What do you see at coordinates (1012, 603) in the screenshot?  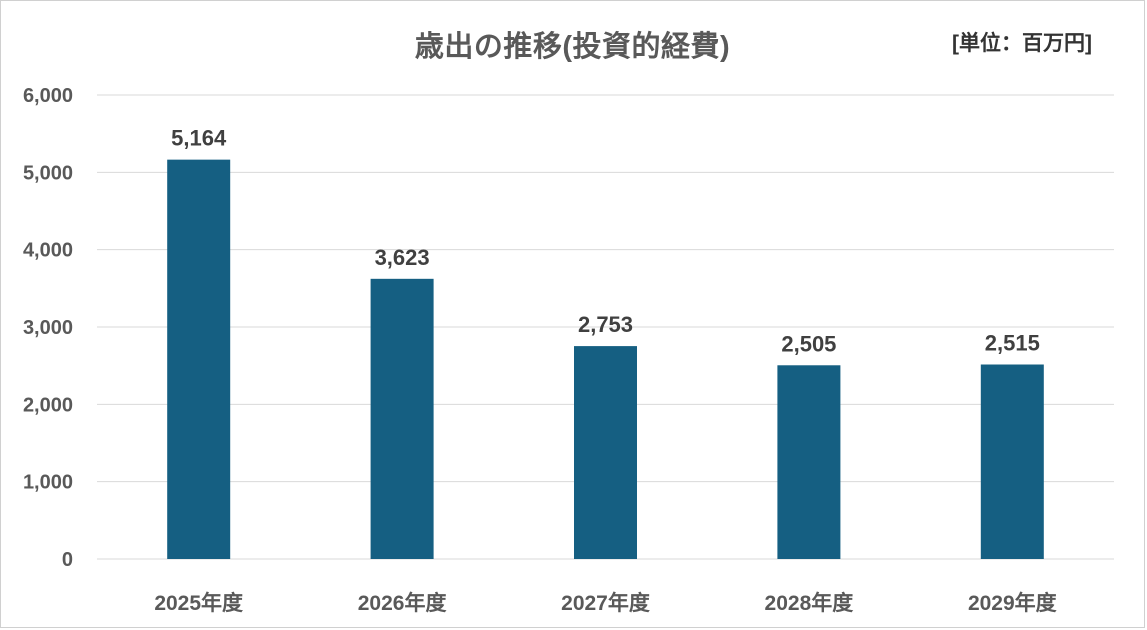 I see `x-category-label: 2029年度` at bounding box center [1012, 603].